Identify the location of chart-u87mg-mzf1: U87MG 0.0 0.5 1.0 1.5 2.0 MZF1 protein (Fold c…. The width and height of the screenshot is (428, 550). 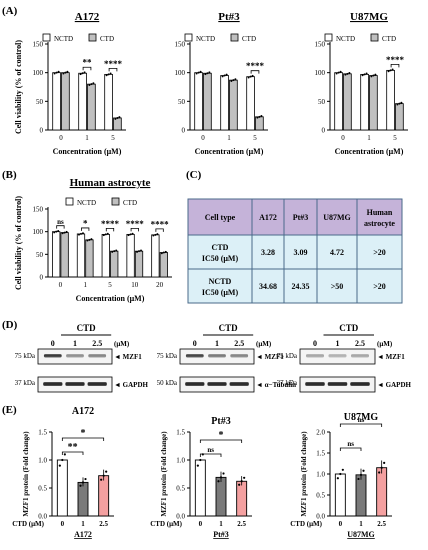
(341, 475).